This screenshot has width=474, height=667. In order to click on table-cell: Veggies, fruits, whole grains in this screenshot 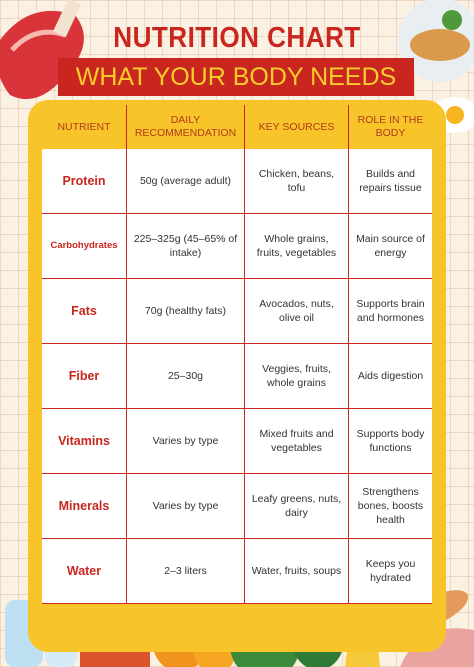, I will do `click(296, 376)`.